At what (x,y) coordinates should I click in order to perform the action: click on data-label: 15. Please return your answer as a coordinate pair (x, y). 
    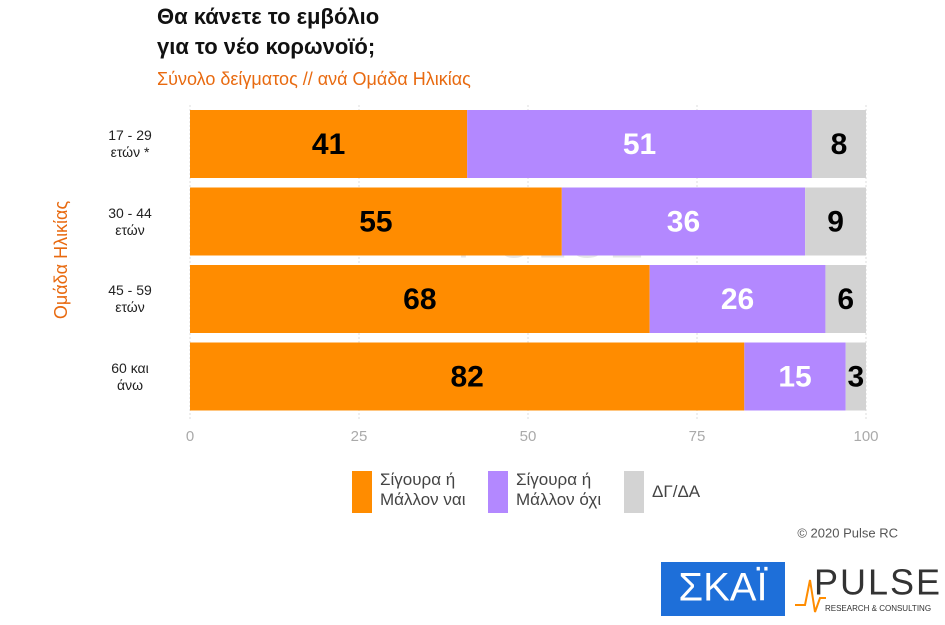
    Looking at the image, I should click on (794, 376).